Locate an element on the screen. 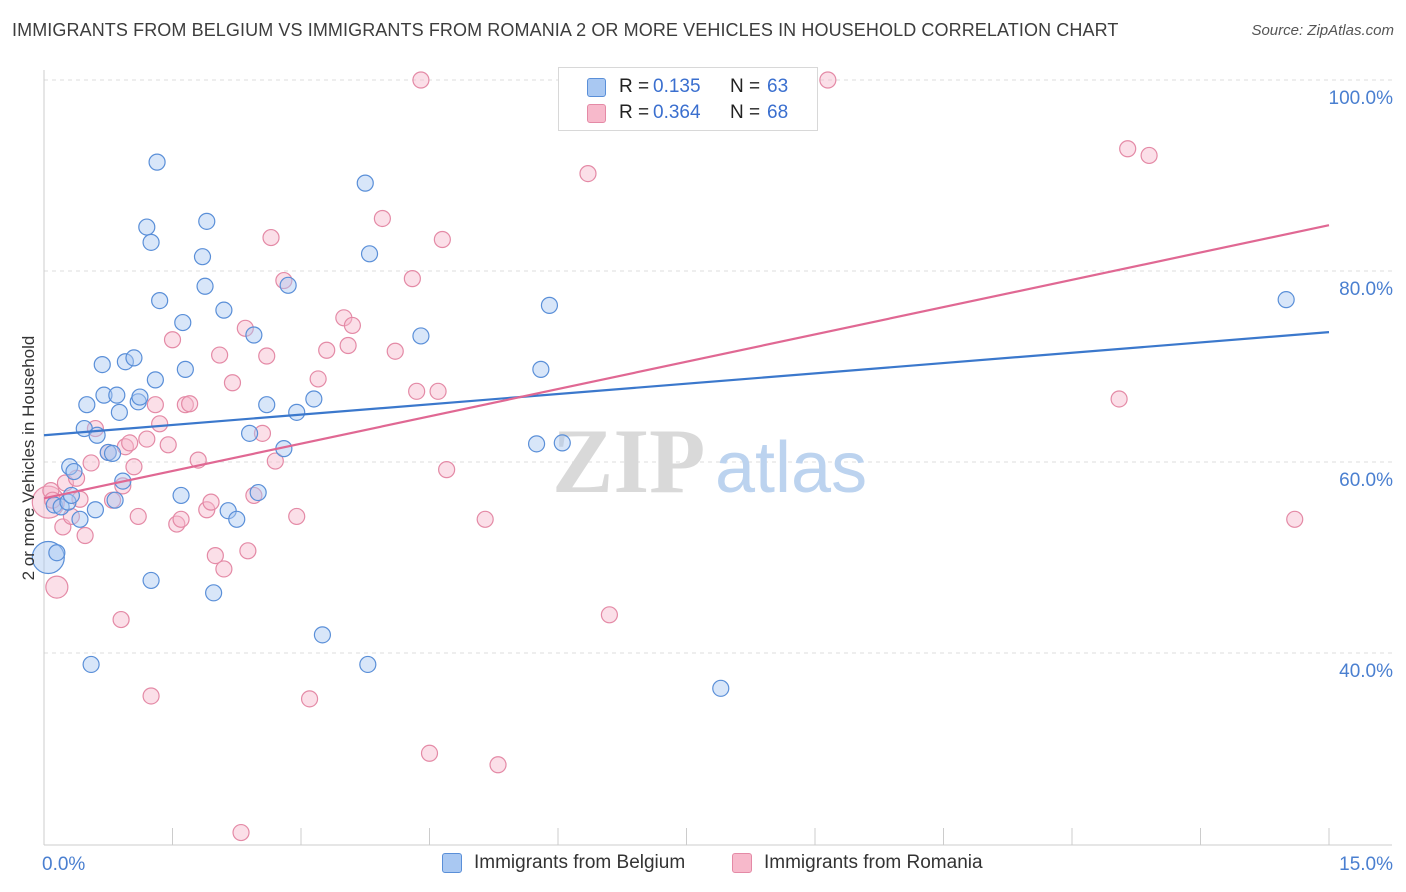  legend-n-value: 68 is located at coordinates (778, 112).